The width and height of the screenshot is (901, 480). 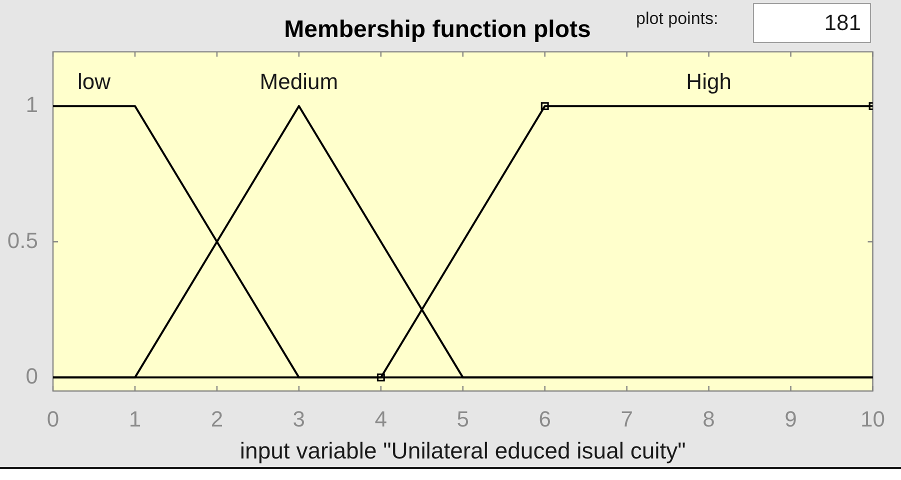 I want to click on x-tick-label: 1, so click(x=135, y=419).